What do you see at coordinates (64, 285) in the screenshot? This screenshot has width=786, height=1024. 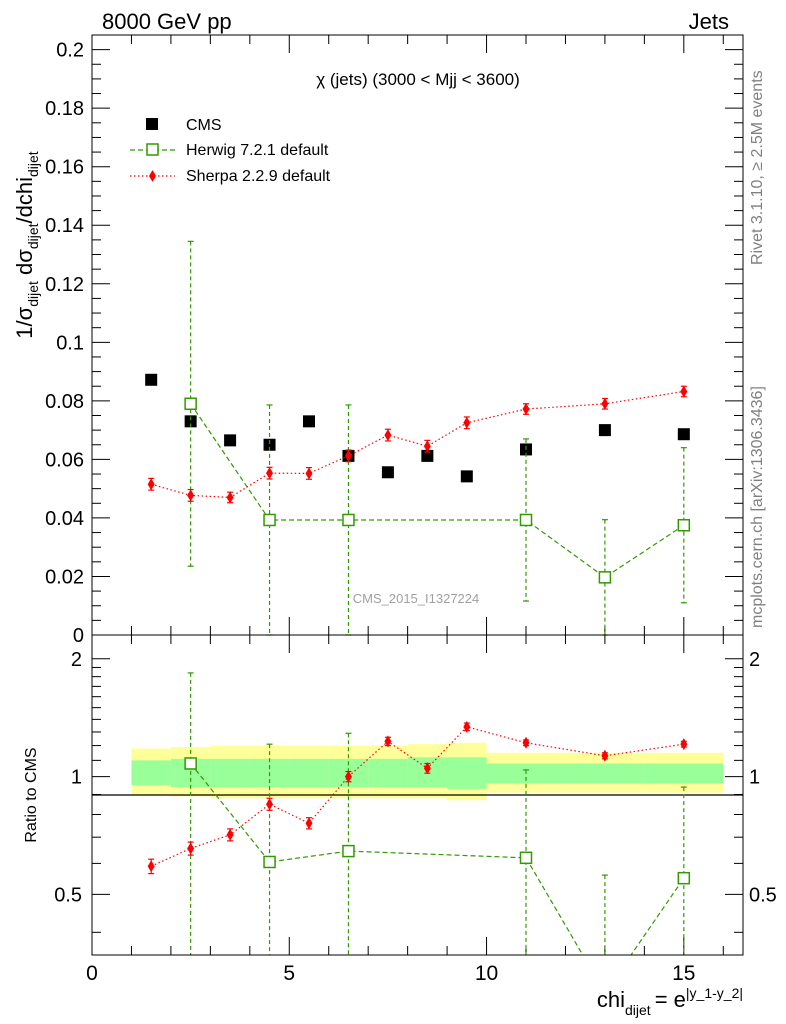 I see `main-ytick-label: 0.12` at bounding box center [64, 285].